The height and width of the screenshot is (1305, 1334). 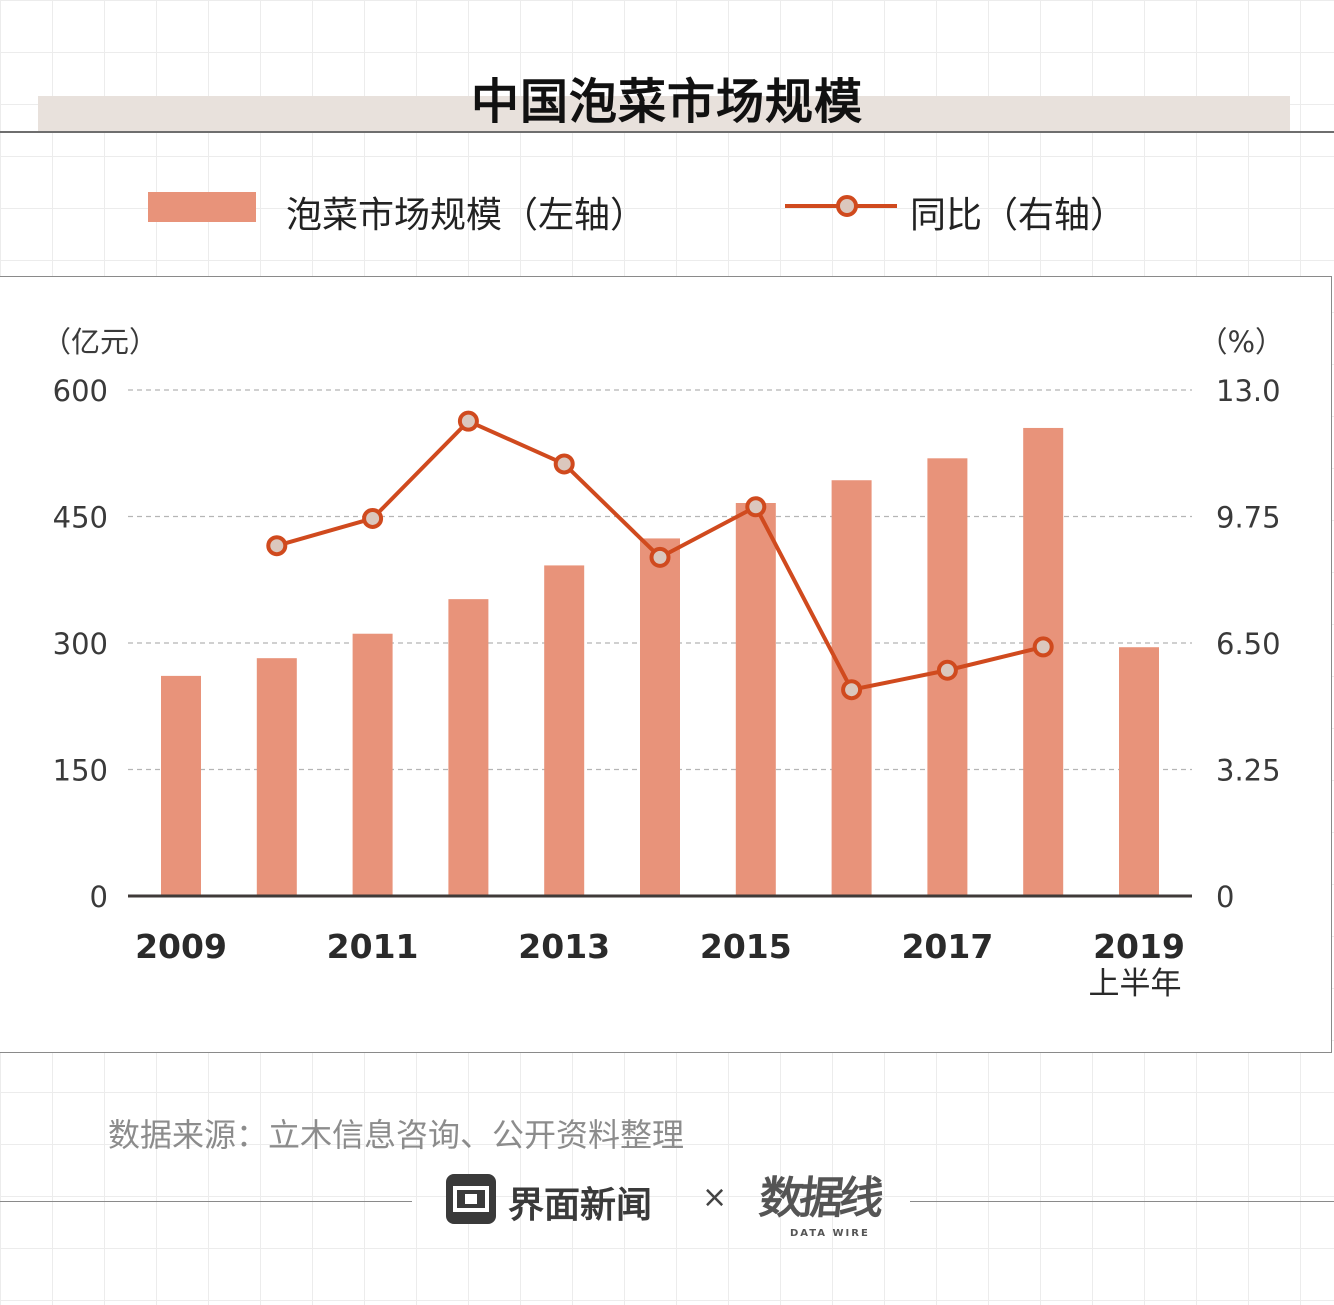 What do you see at coordinates (1139, 946) in the screenshot?
I see `x-tick-label: 2019` at bounding box center [1139, 946].